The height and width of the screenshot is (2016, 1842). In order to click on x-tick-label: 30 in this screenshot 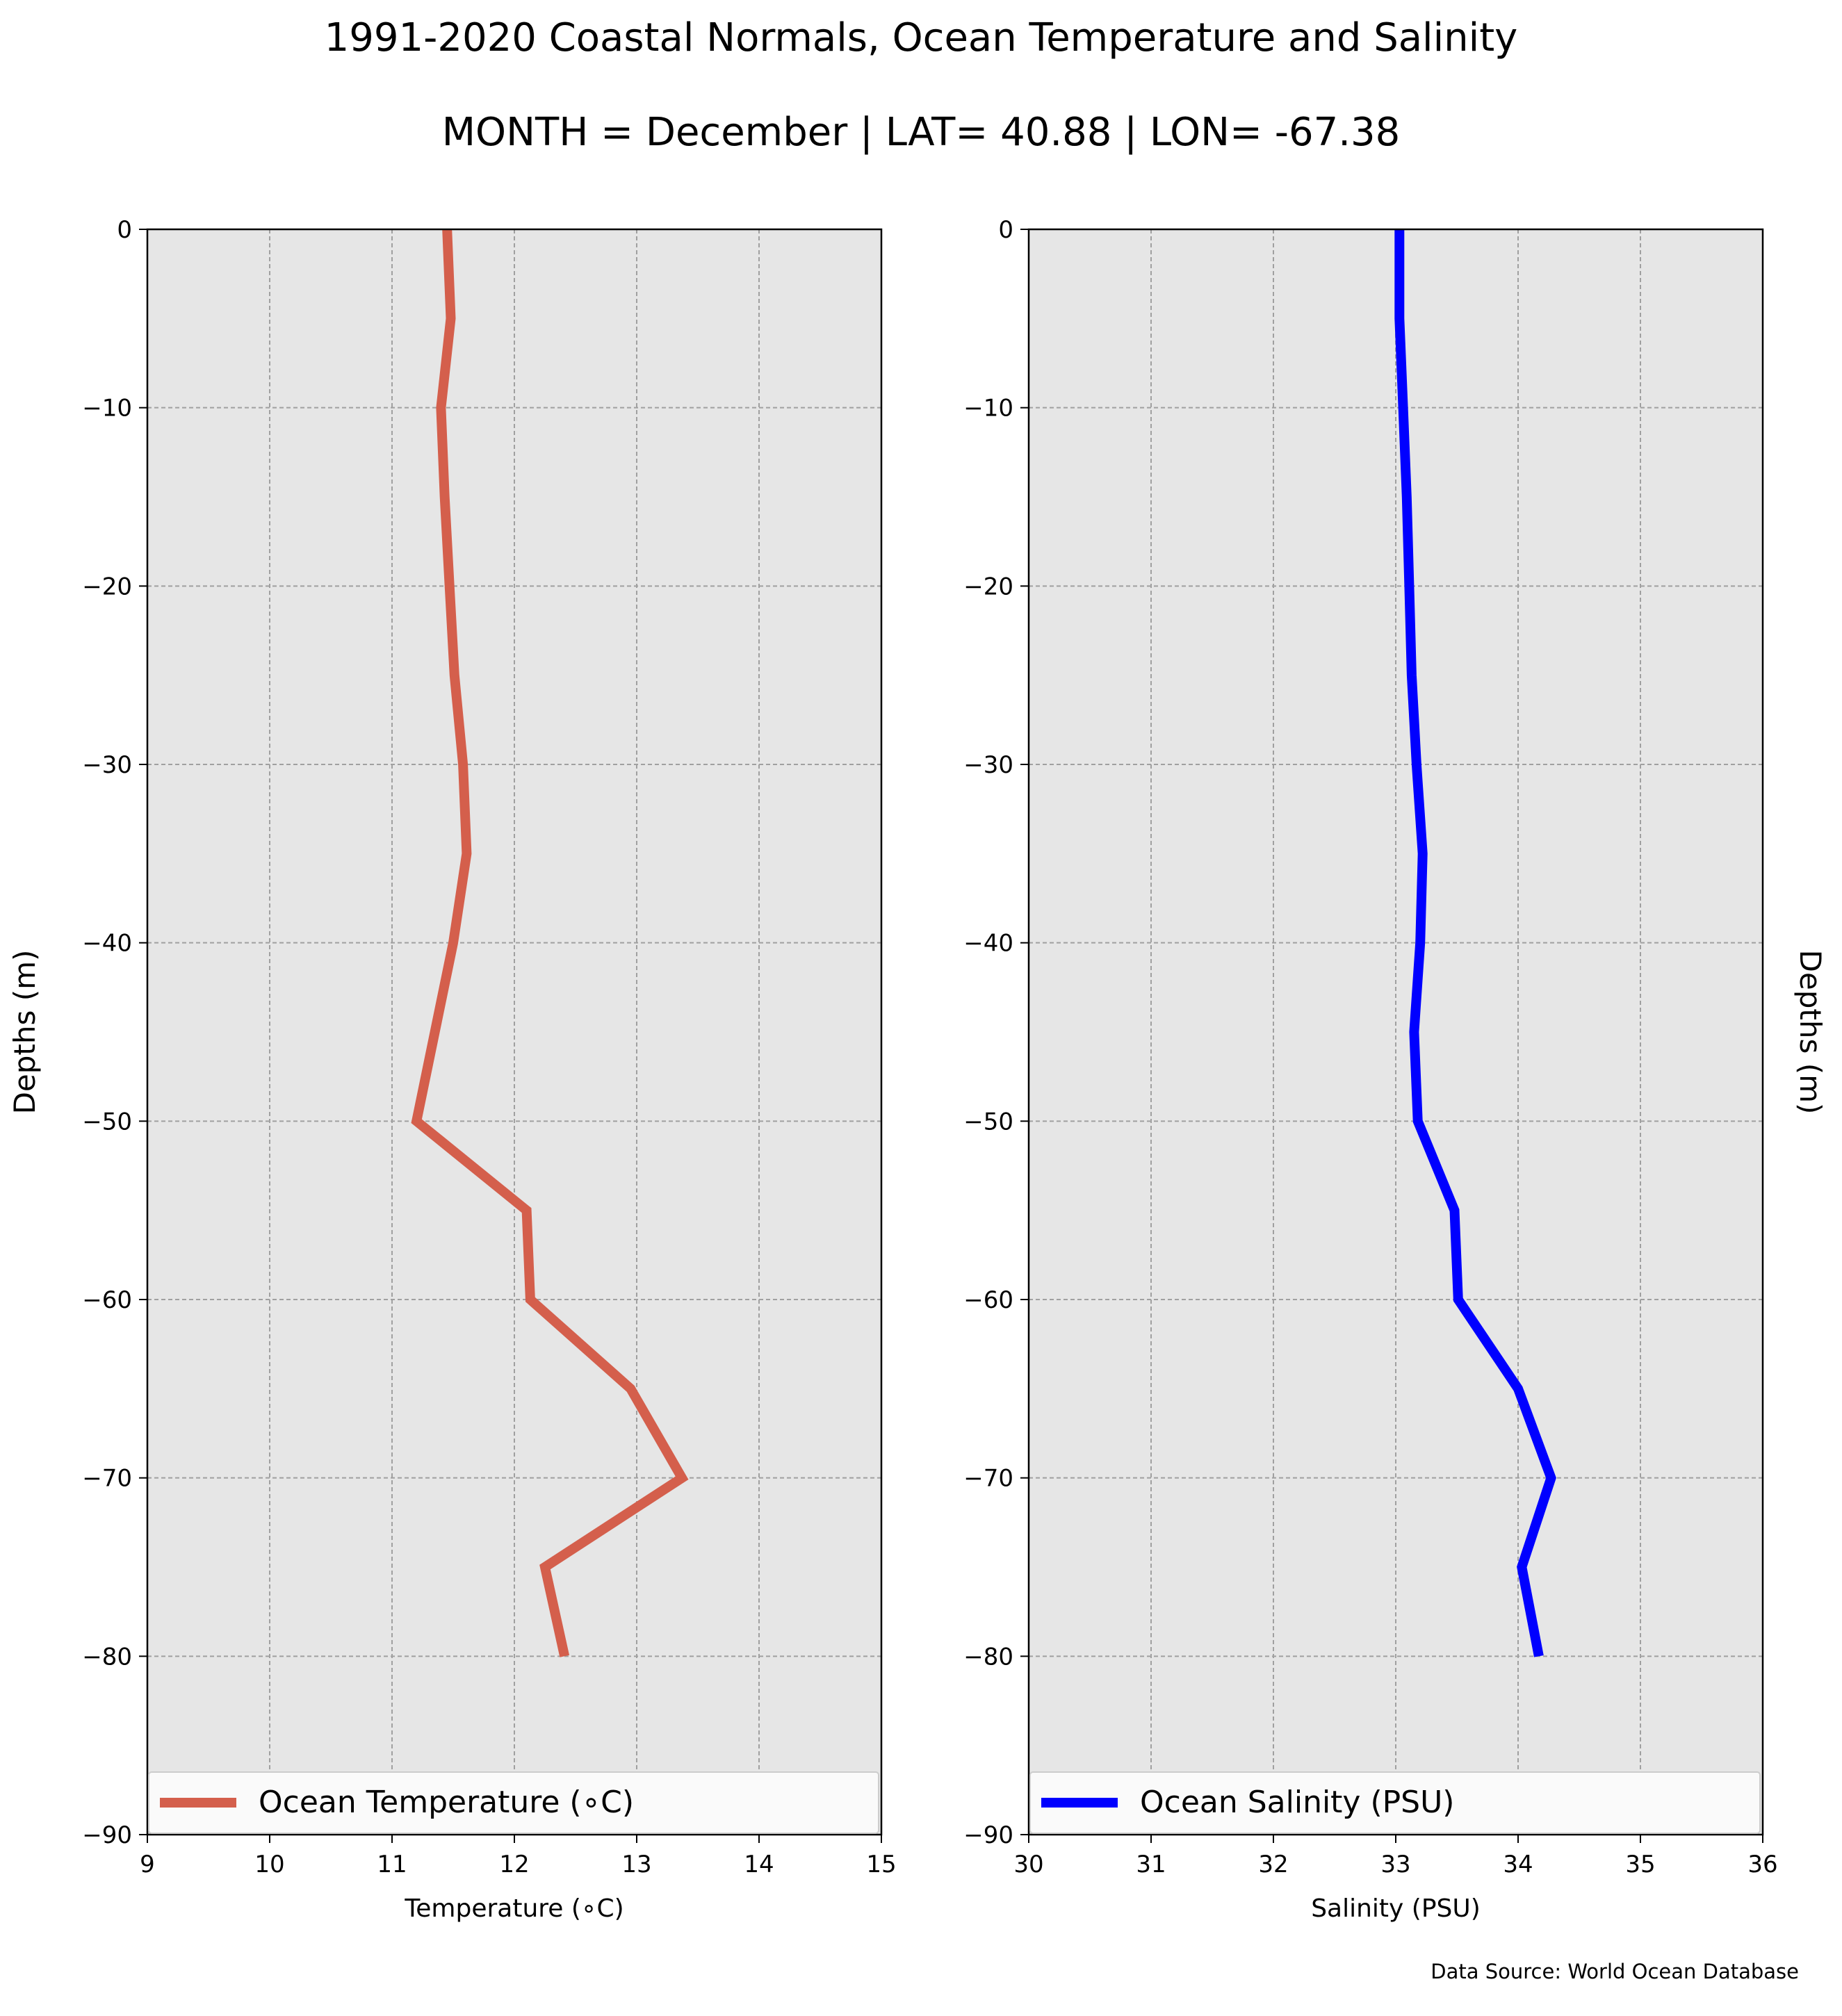, I will do `click(1028, 1865)`.